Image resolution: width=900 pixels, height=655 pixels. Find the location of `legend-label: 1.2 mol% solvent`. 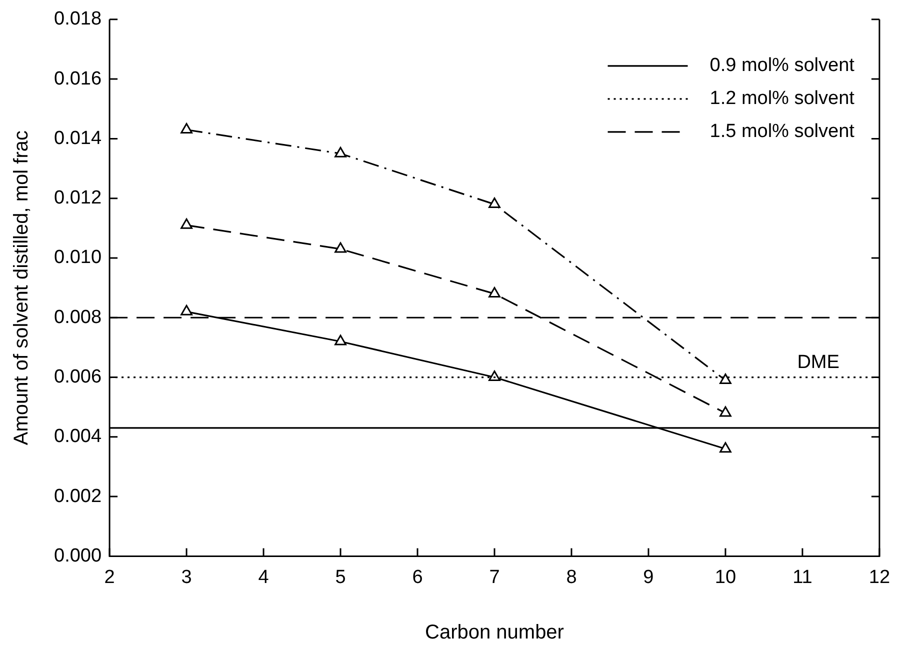

legend-label: 1.2 mol% solvent is located at coordinates (783, 99).